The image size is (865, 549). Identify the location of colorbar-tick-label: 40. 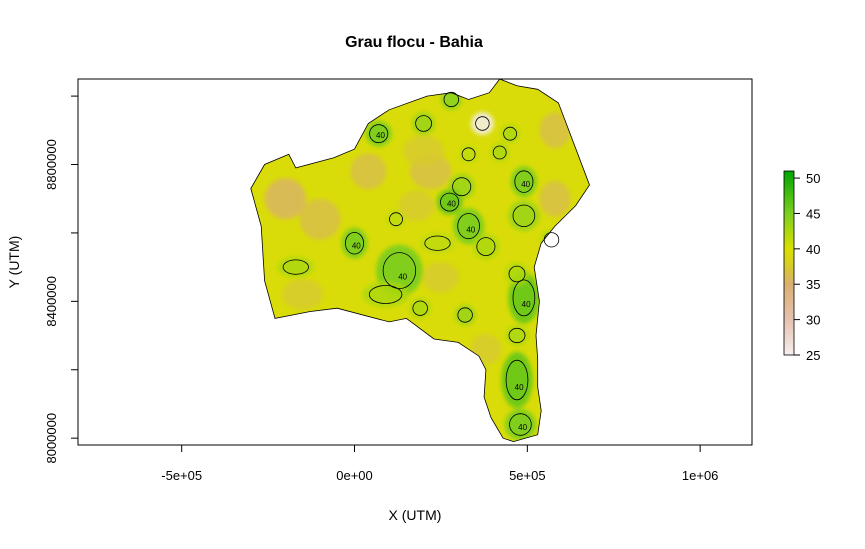
(813, 249).